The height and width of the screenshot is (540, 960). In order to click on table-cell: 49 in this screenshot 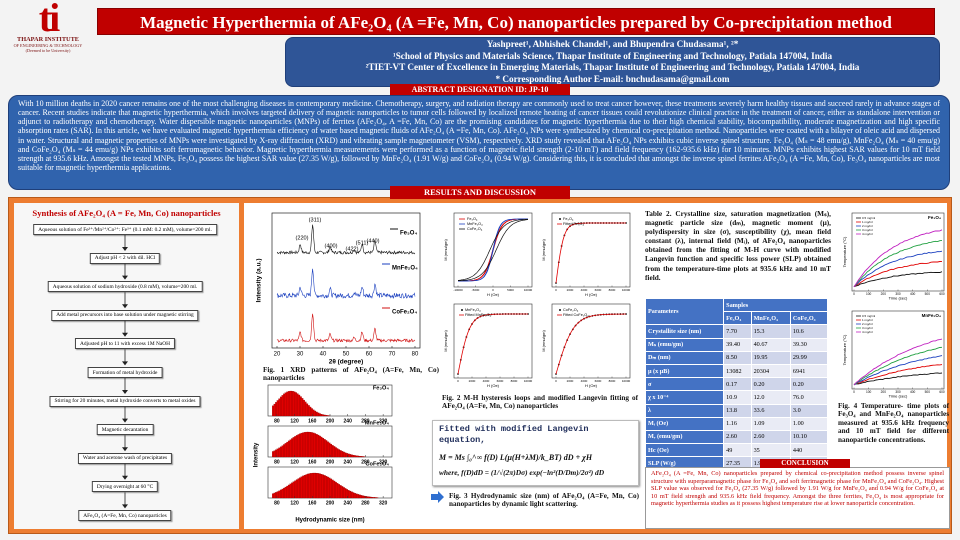, I will do `click(737, 450)`.